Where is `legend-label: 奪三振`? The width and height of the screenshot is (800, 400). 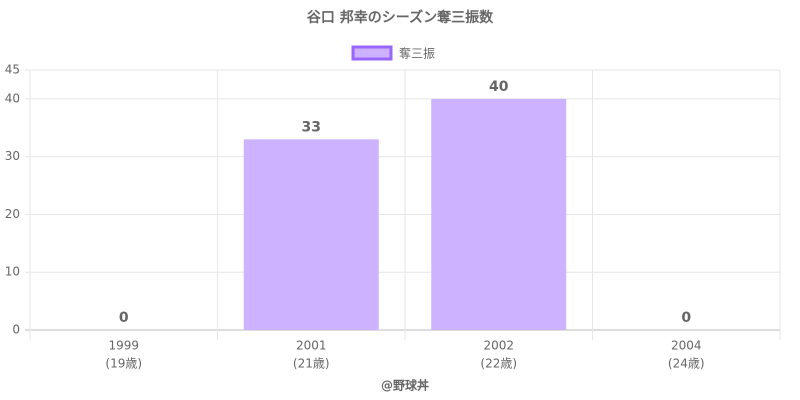
legend-label: 奪三振 is located at coordinates (417, 53).